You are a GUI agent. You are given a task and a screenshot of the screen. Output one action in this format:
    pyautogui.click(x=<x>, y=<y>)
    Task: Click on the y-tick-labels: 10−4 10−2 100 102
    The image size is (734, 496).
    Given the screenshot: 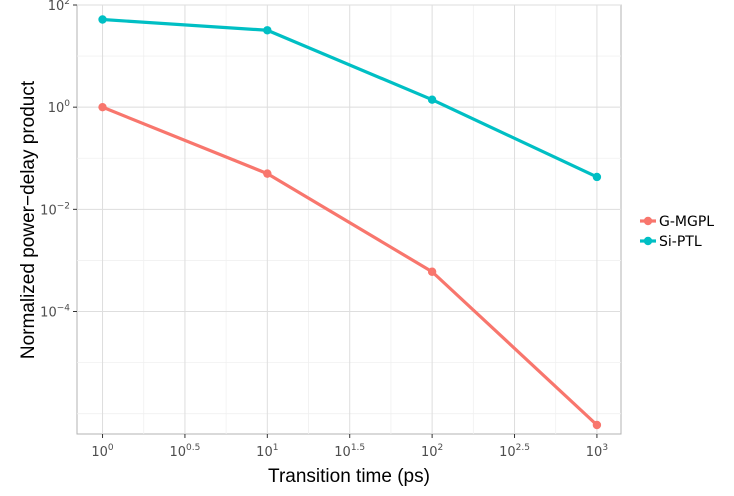 What is the action you would take?
    pyautogui.click(x=58, y=160)
    